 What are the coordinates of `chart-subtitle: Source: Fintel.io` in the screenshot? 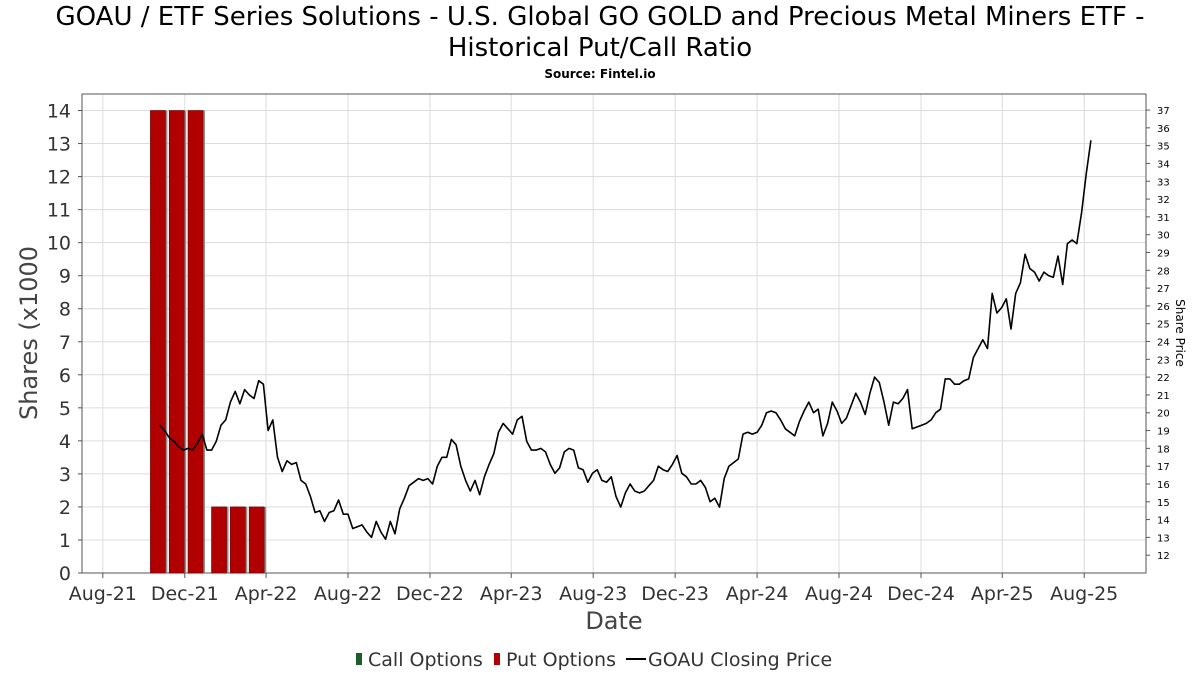 It's located at (600, 74).